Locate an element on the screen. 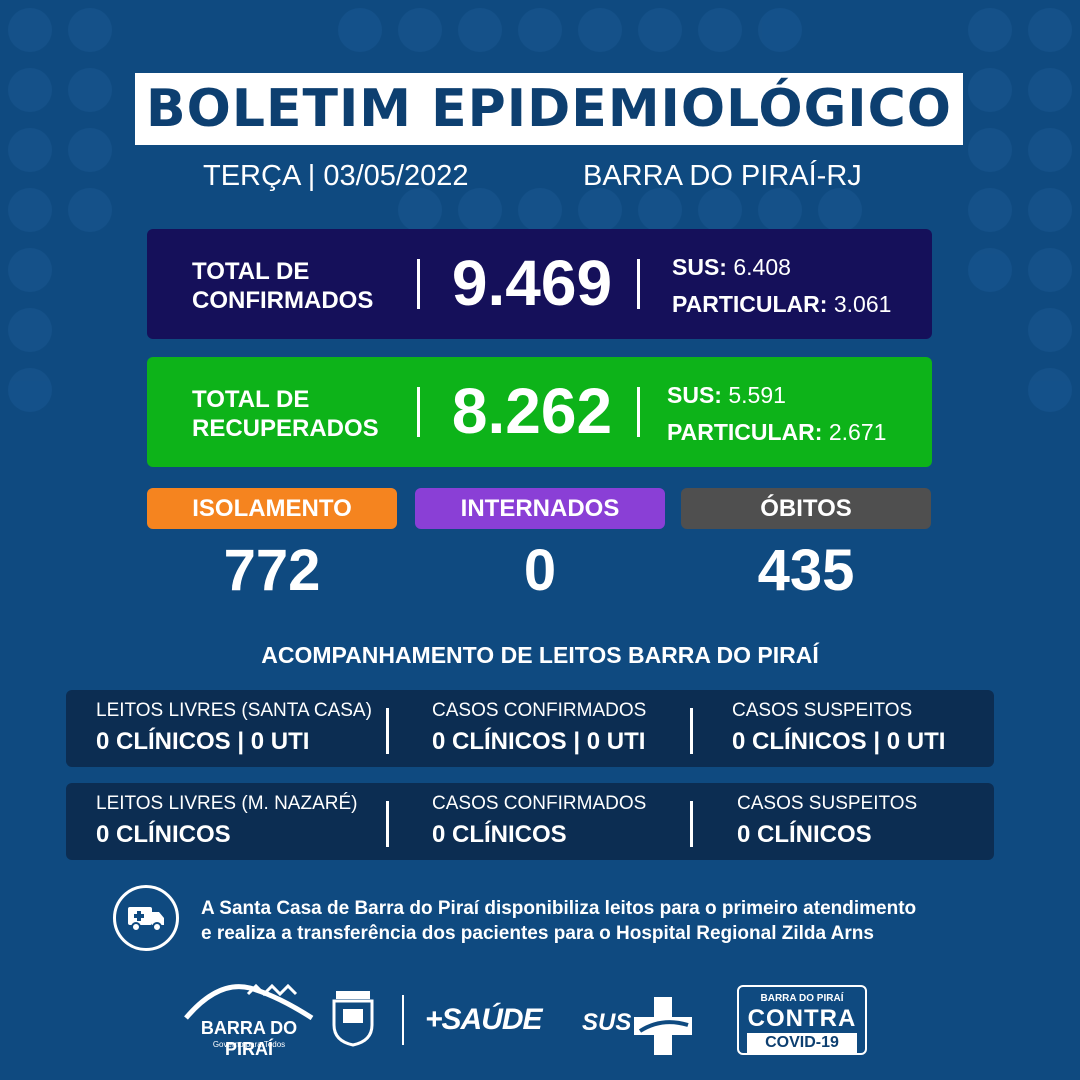 Image resolution: width=1080 pixels, height=1080 pixels. hospitalized-count: 0 is located at coordinates (540, 570).